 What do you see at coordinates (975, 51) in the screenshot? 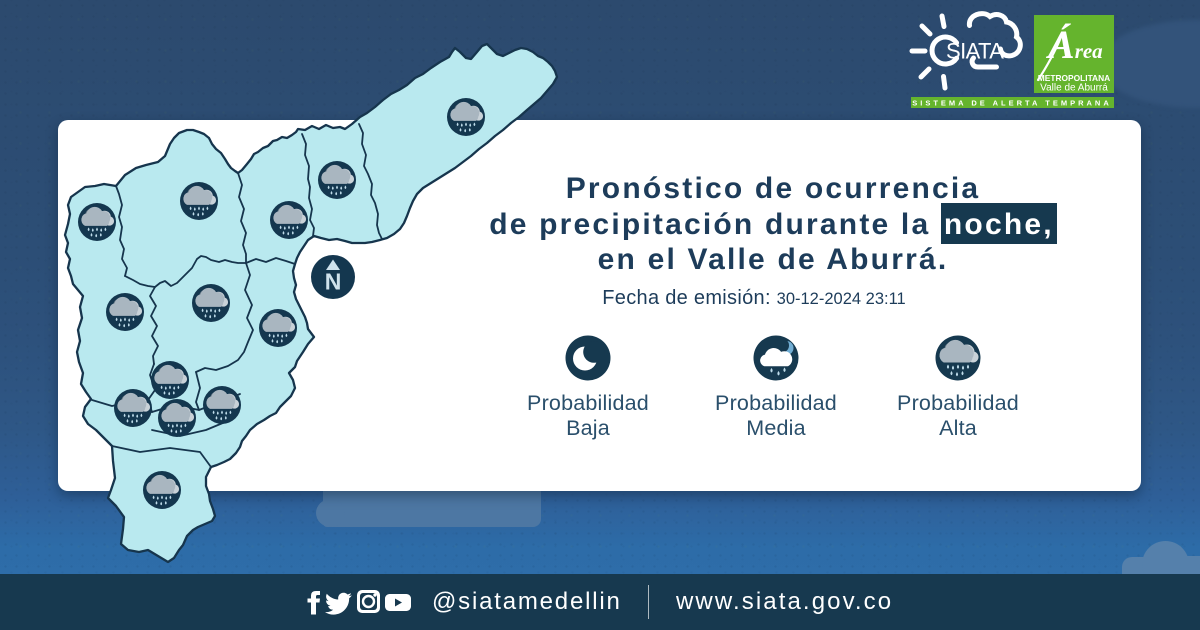
I see `svg-text: SIATA` at bounding box center [975, 51].